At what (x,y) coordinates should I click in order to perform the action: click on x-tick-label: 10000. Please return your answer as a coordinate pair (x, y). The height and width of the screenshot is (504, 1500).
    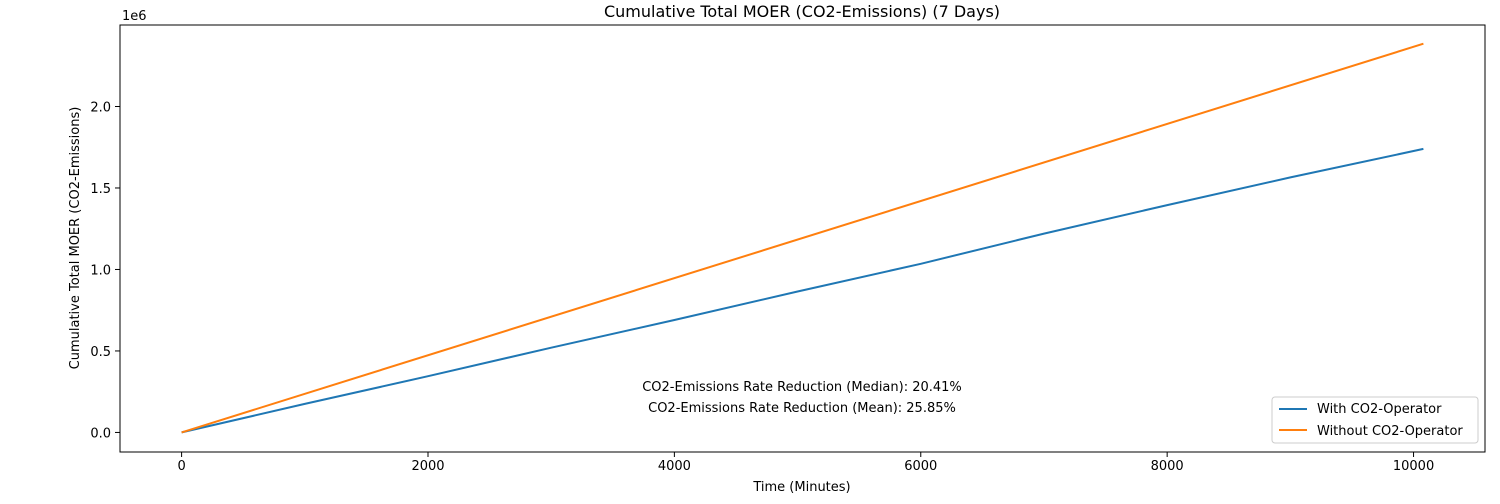
    Looking at the image, I should click on (1413, 466).